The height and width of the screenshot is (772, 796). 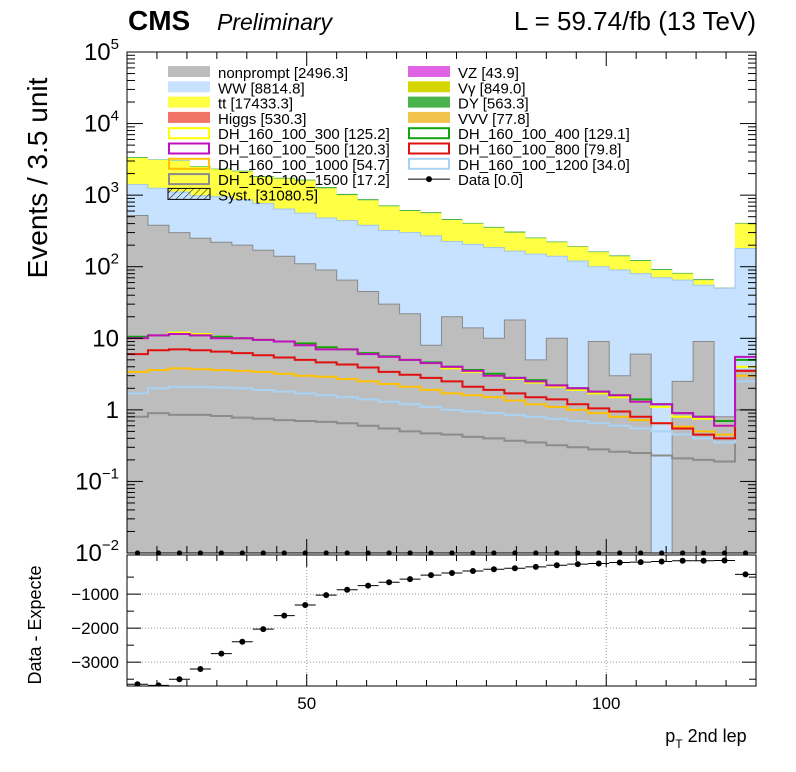 What do you see at coordinates (283, 73) in the screenshot?
I see `legend-label: nonprompt [2496.3]` at bounding box center [283, 73].